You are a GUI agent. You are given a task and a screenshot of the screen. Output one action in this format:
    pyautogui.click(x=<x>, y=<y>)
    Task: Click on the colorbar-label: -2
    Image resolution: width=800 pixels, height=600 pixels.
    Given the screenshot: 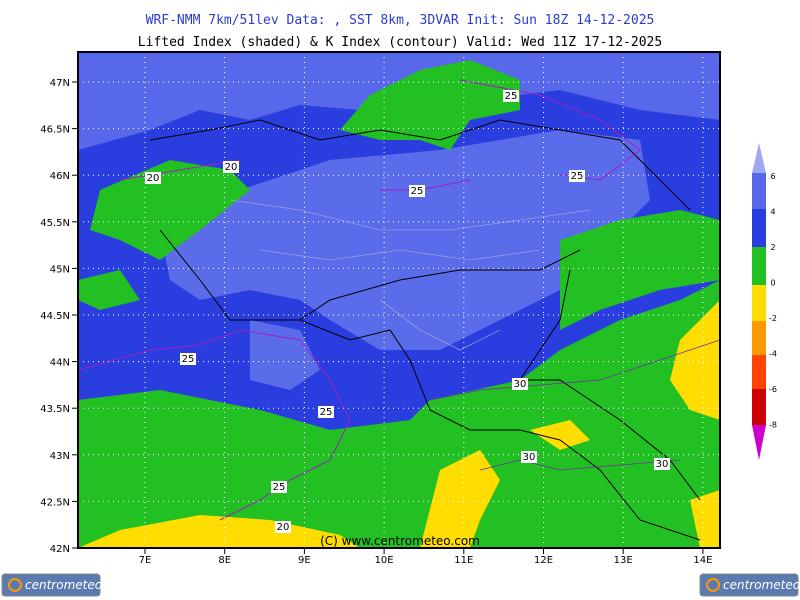 What is the action you would take?
    pyautogui.click(x=773, y=318)
    